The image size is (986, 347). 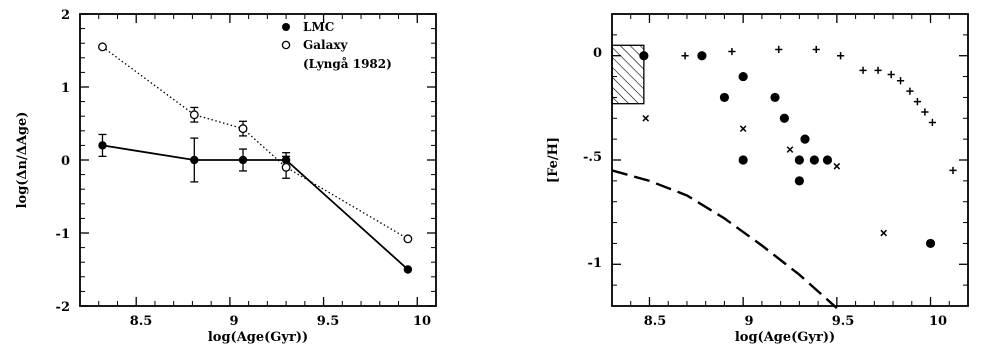 I want to click on legend-marker-lmc, so click(x=286, y=27).